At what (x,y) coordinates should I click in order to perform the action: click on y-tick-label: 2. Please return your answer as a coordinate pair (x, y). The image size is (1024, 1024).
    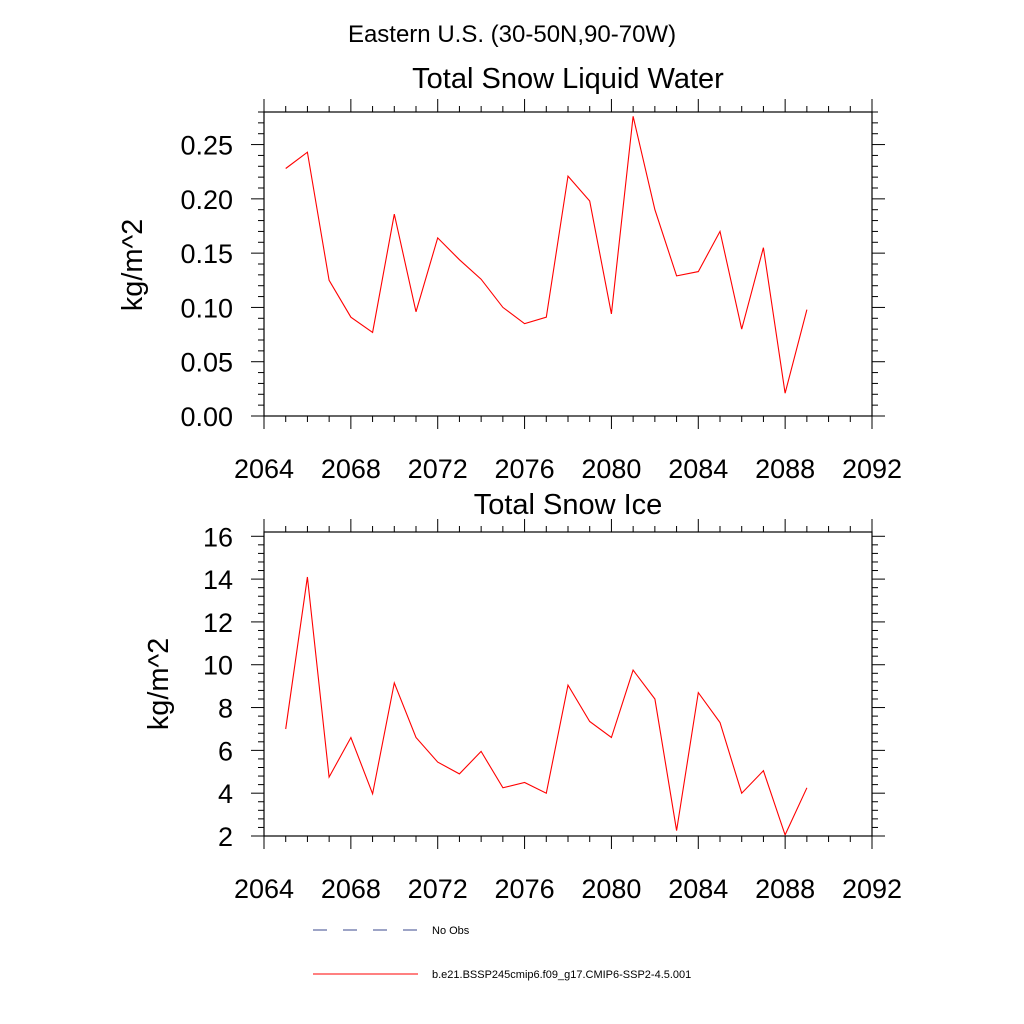
    Looking at the image, I should click on (225, 837).